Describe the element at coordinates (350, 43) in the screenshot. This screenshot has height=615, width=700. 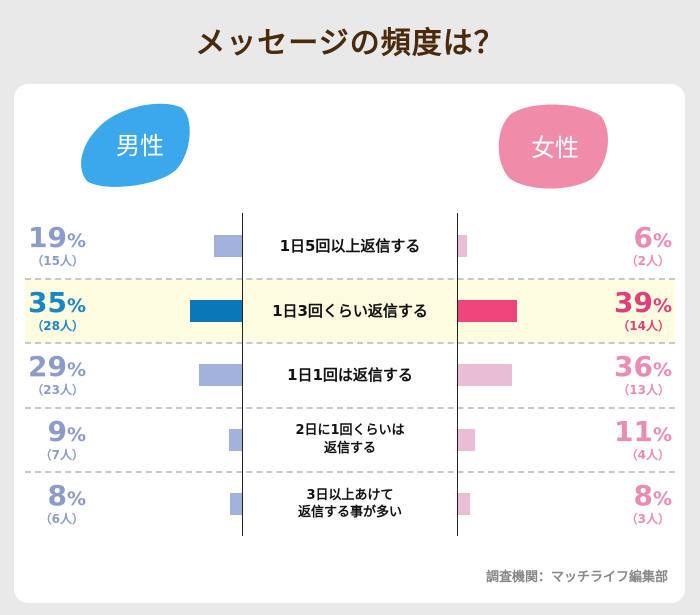
I see `chart-title: メッセージの頻度は？` at that location.